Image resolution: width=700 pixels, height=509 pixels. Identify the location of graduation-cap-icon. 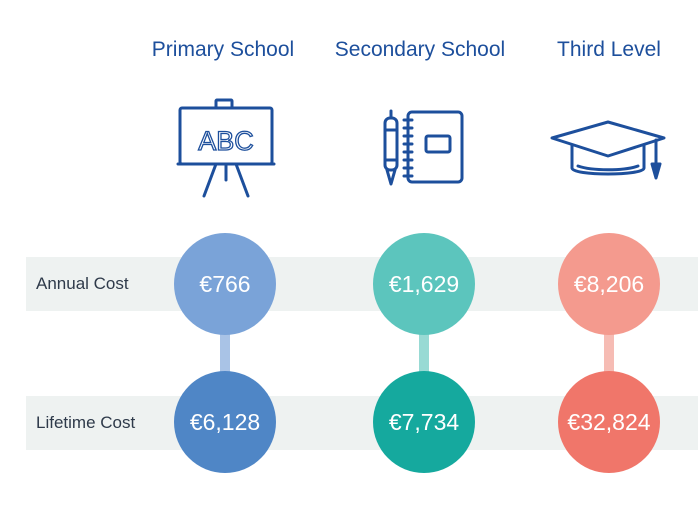
(608, 150).